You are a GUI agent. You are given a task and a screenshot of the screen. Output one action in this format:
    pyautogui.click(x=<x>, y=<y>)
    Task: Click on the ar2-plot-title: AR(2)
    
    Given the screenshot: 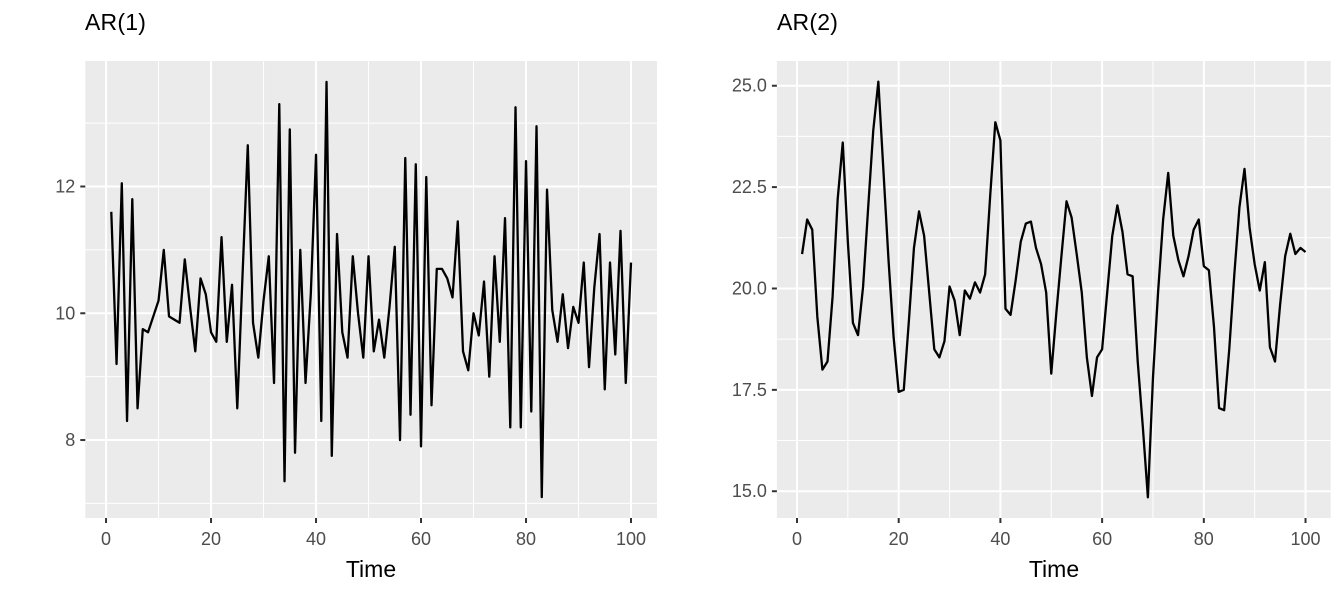 What is the action you would take?
    pyautogui.click(x=808, y=22)
    